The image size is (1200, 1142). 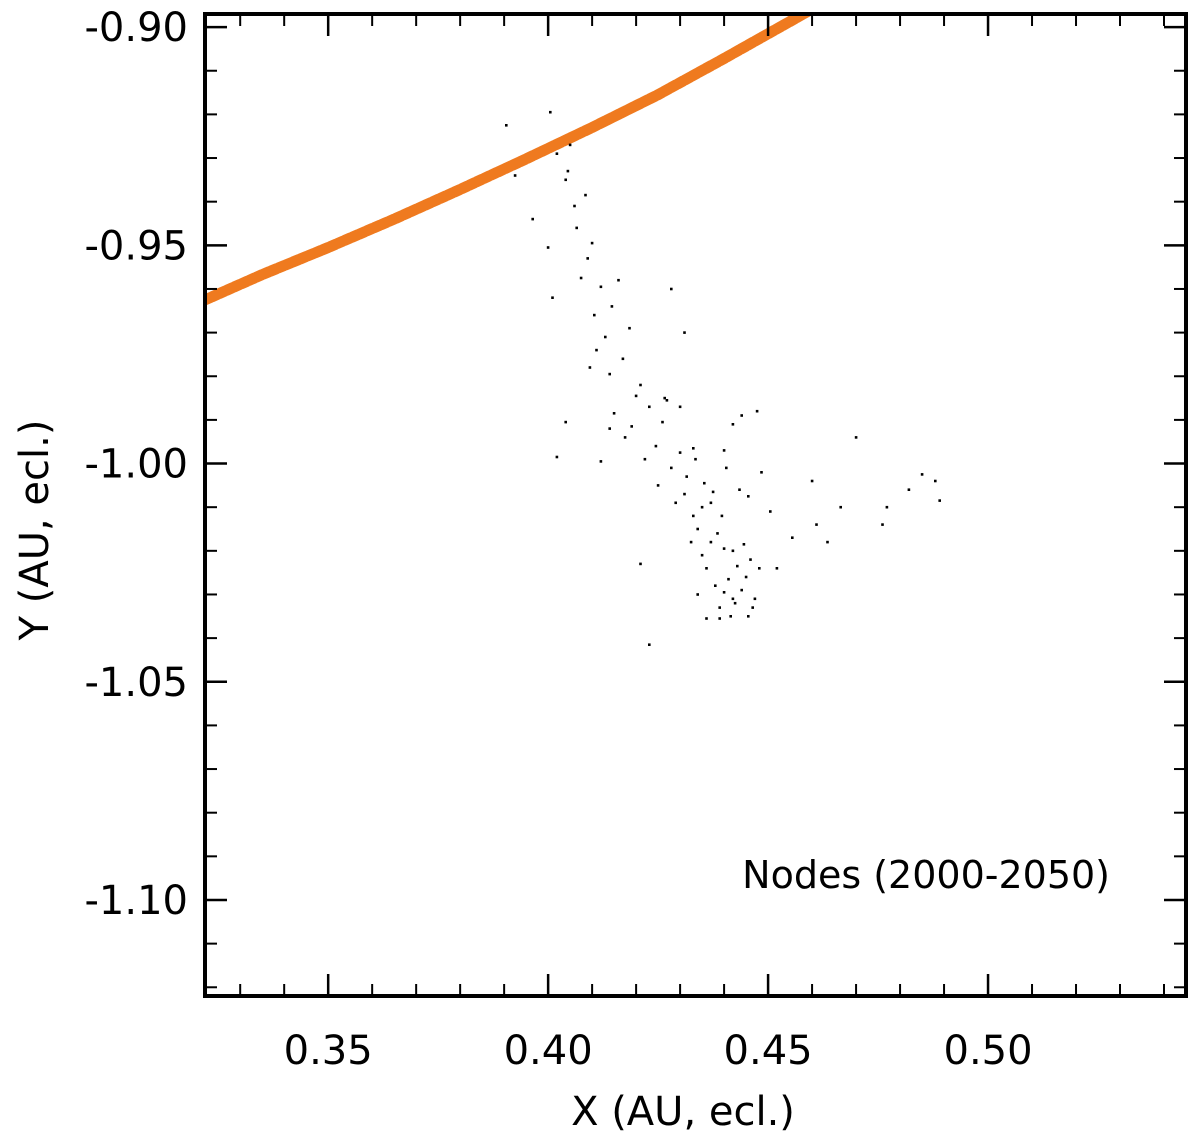 What do you see at coordinates (137, 901) in the screenshot?
I see `y-tick-label: -1.10` at bounding box center [137, 901].